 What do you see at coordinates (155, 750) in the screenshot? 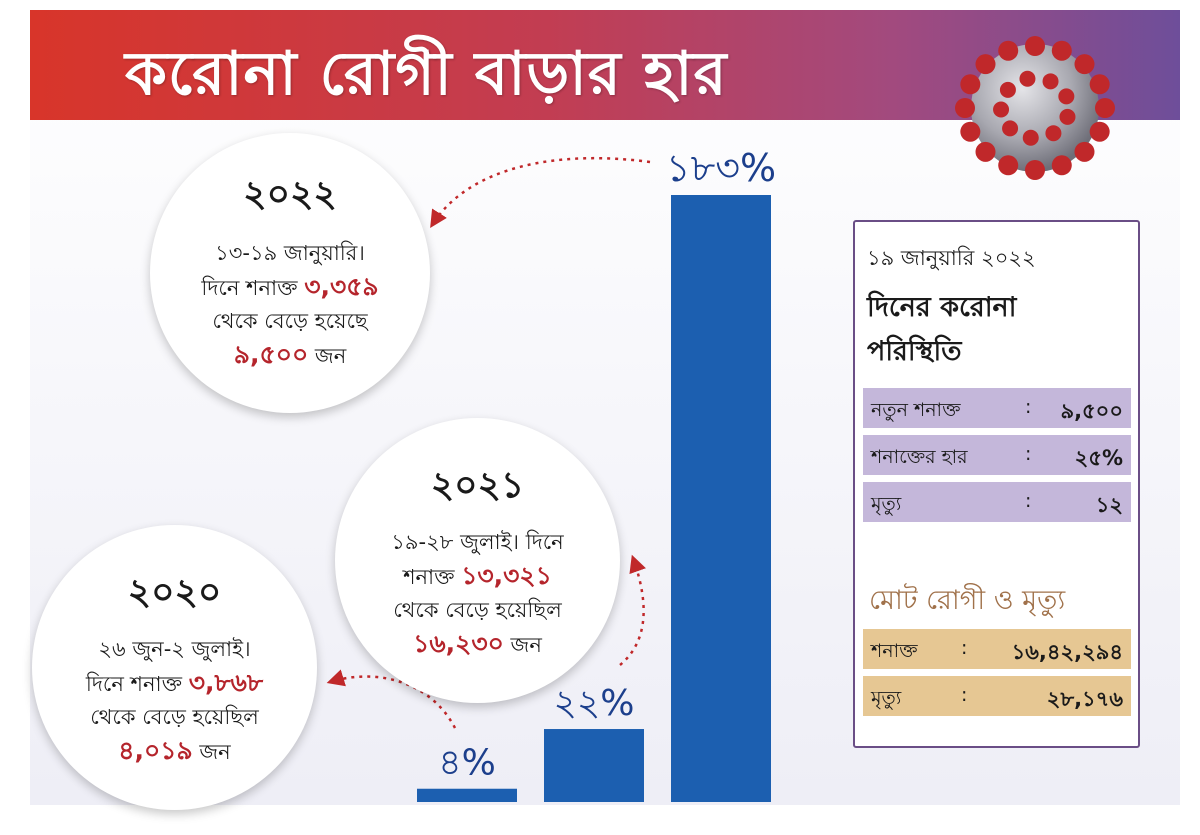
I see `callout-to-value: ৪,০১৯` at bounding box center [155, 750].